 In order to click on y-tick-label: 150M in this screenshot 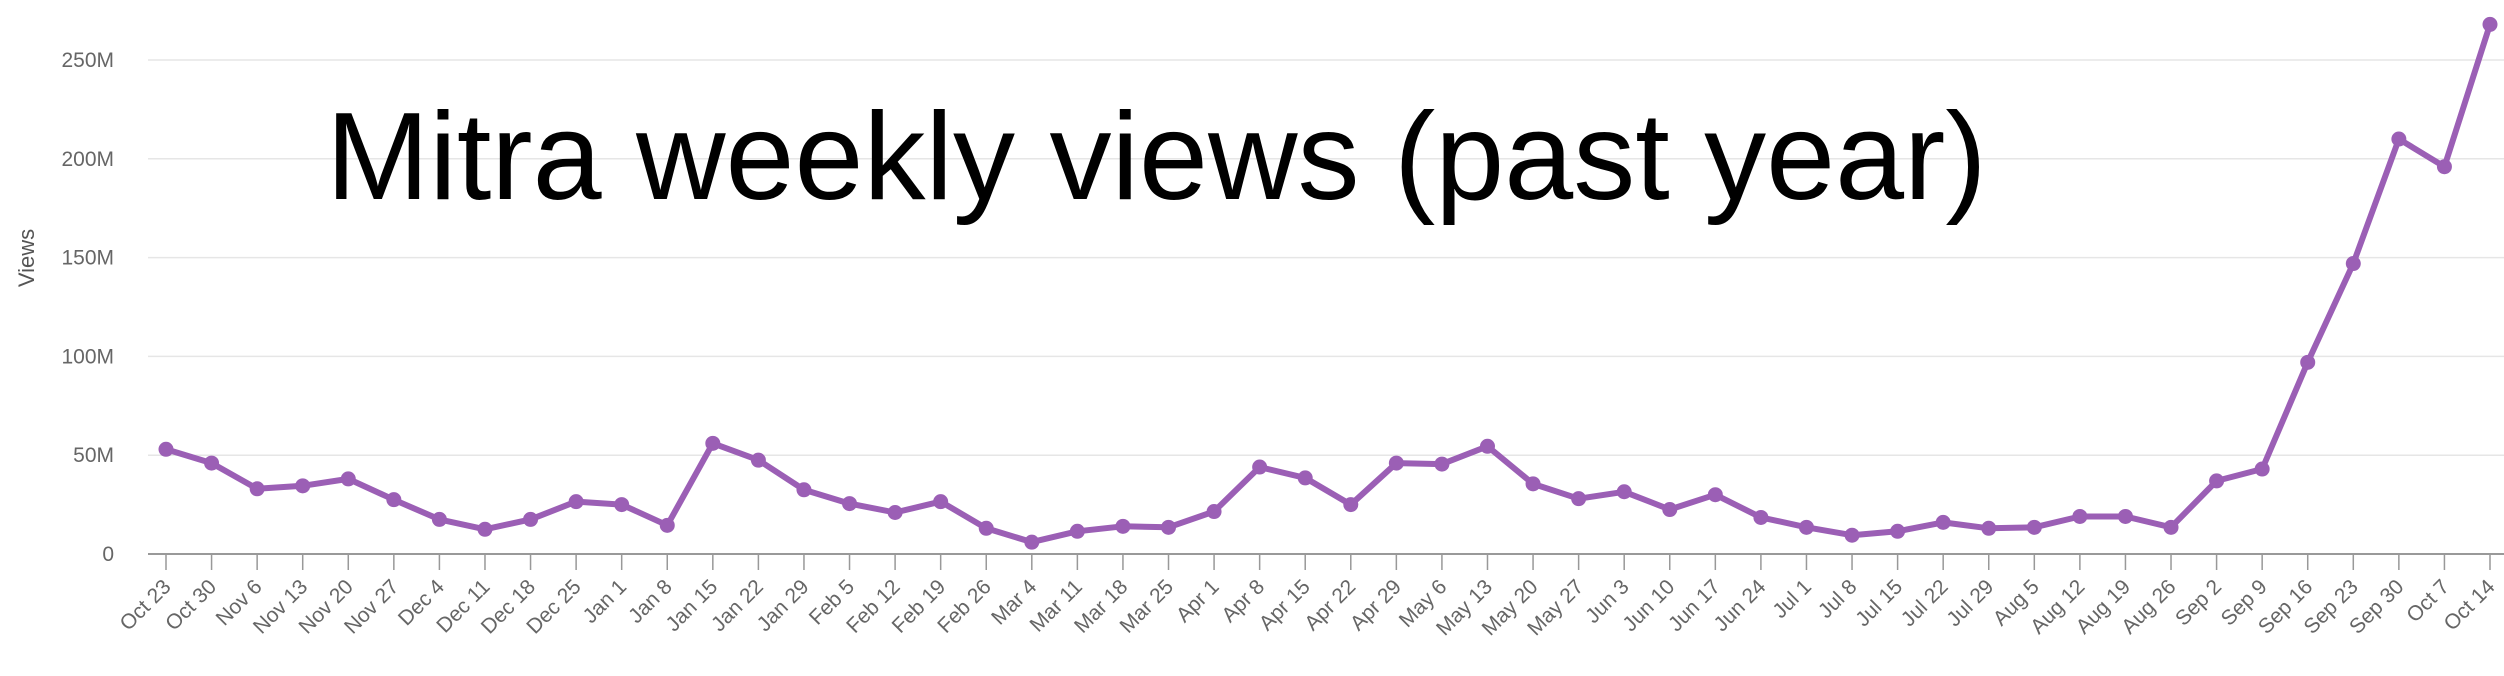, I will do `click(87, 258)`.